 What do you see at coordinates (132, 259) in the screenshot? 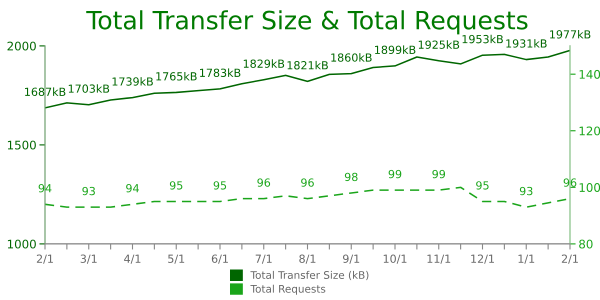
I see `x-tick-label: 4/1` at bounding box center [132, 259].